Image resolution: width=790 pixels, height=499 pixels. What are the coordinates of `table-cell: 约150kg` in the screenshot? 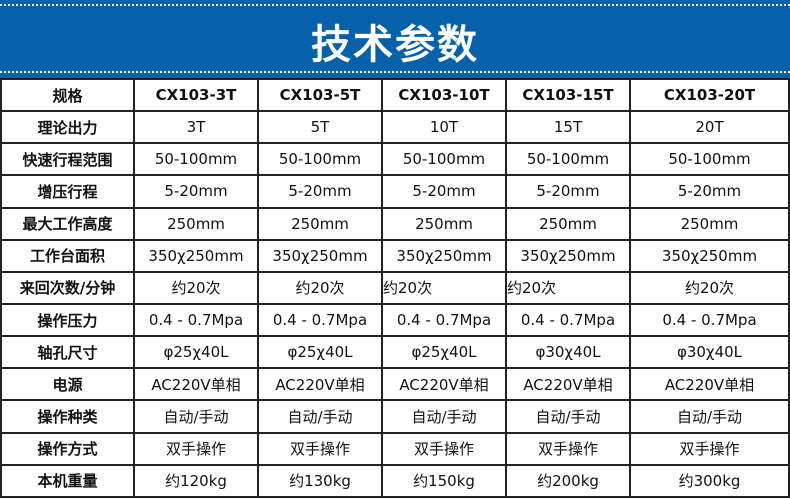 It's located at (444, 481).